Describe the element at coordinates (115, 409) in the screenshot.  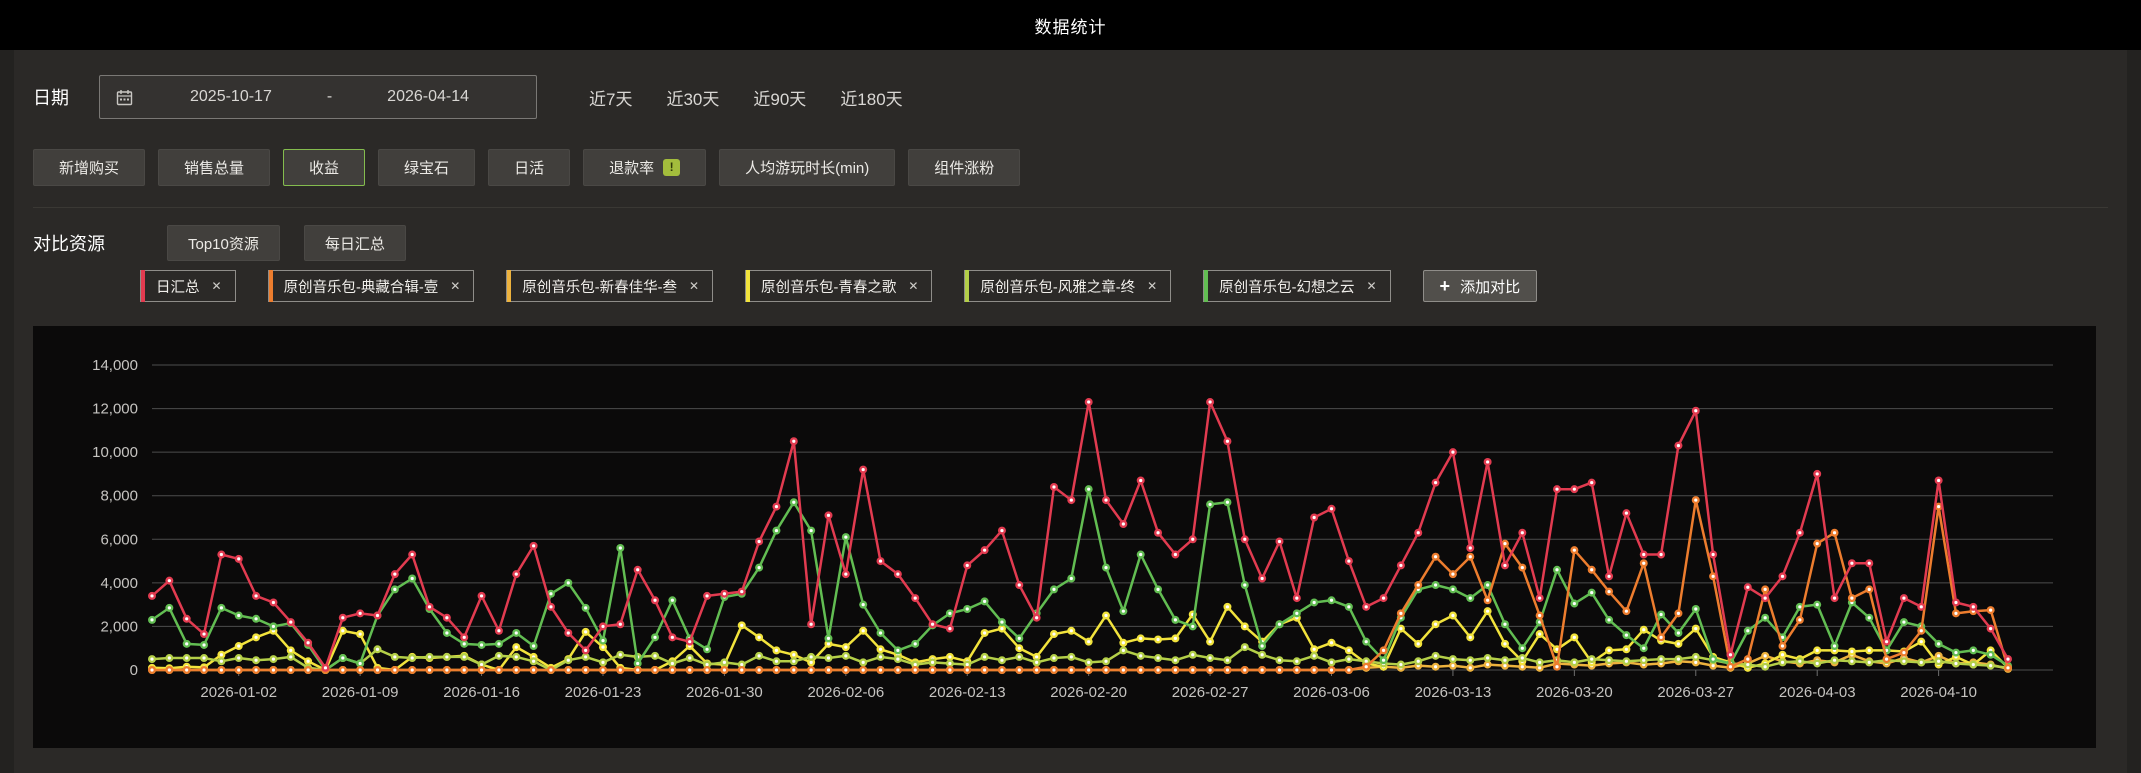
I see `y-axis-tick-label: 12,000` at that location.